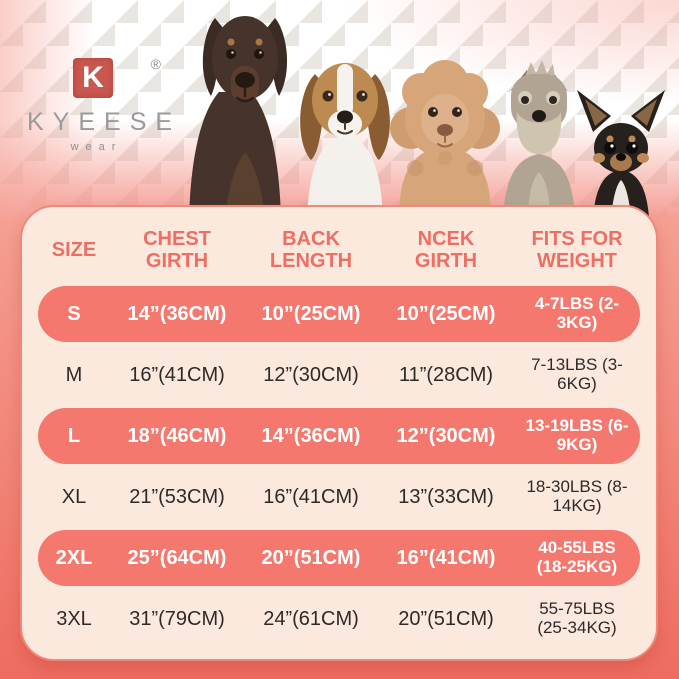  Describe the element at coordinates (311, 557) in the screenshot. I see `back-length-cell: 20”(51CM)` at that location.